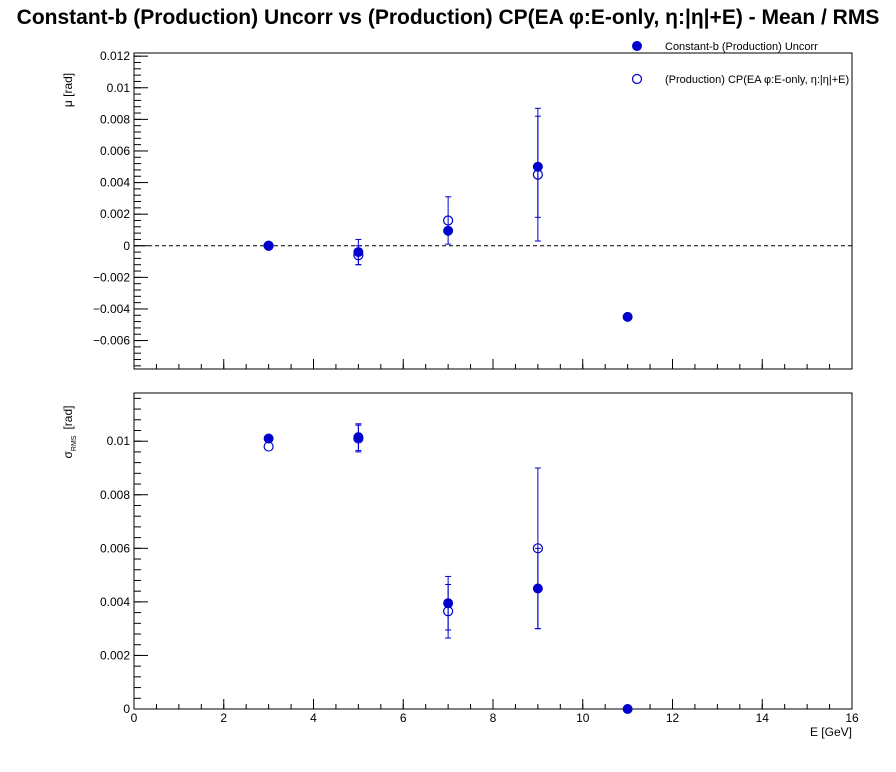 The height and width of the screenshot is (772, 896). Describe the element at coordinates (115, 56) in the screenshot. I see `mean-y-tick-label: 0.012` at that location.